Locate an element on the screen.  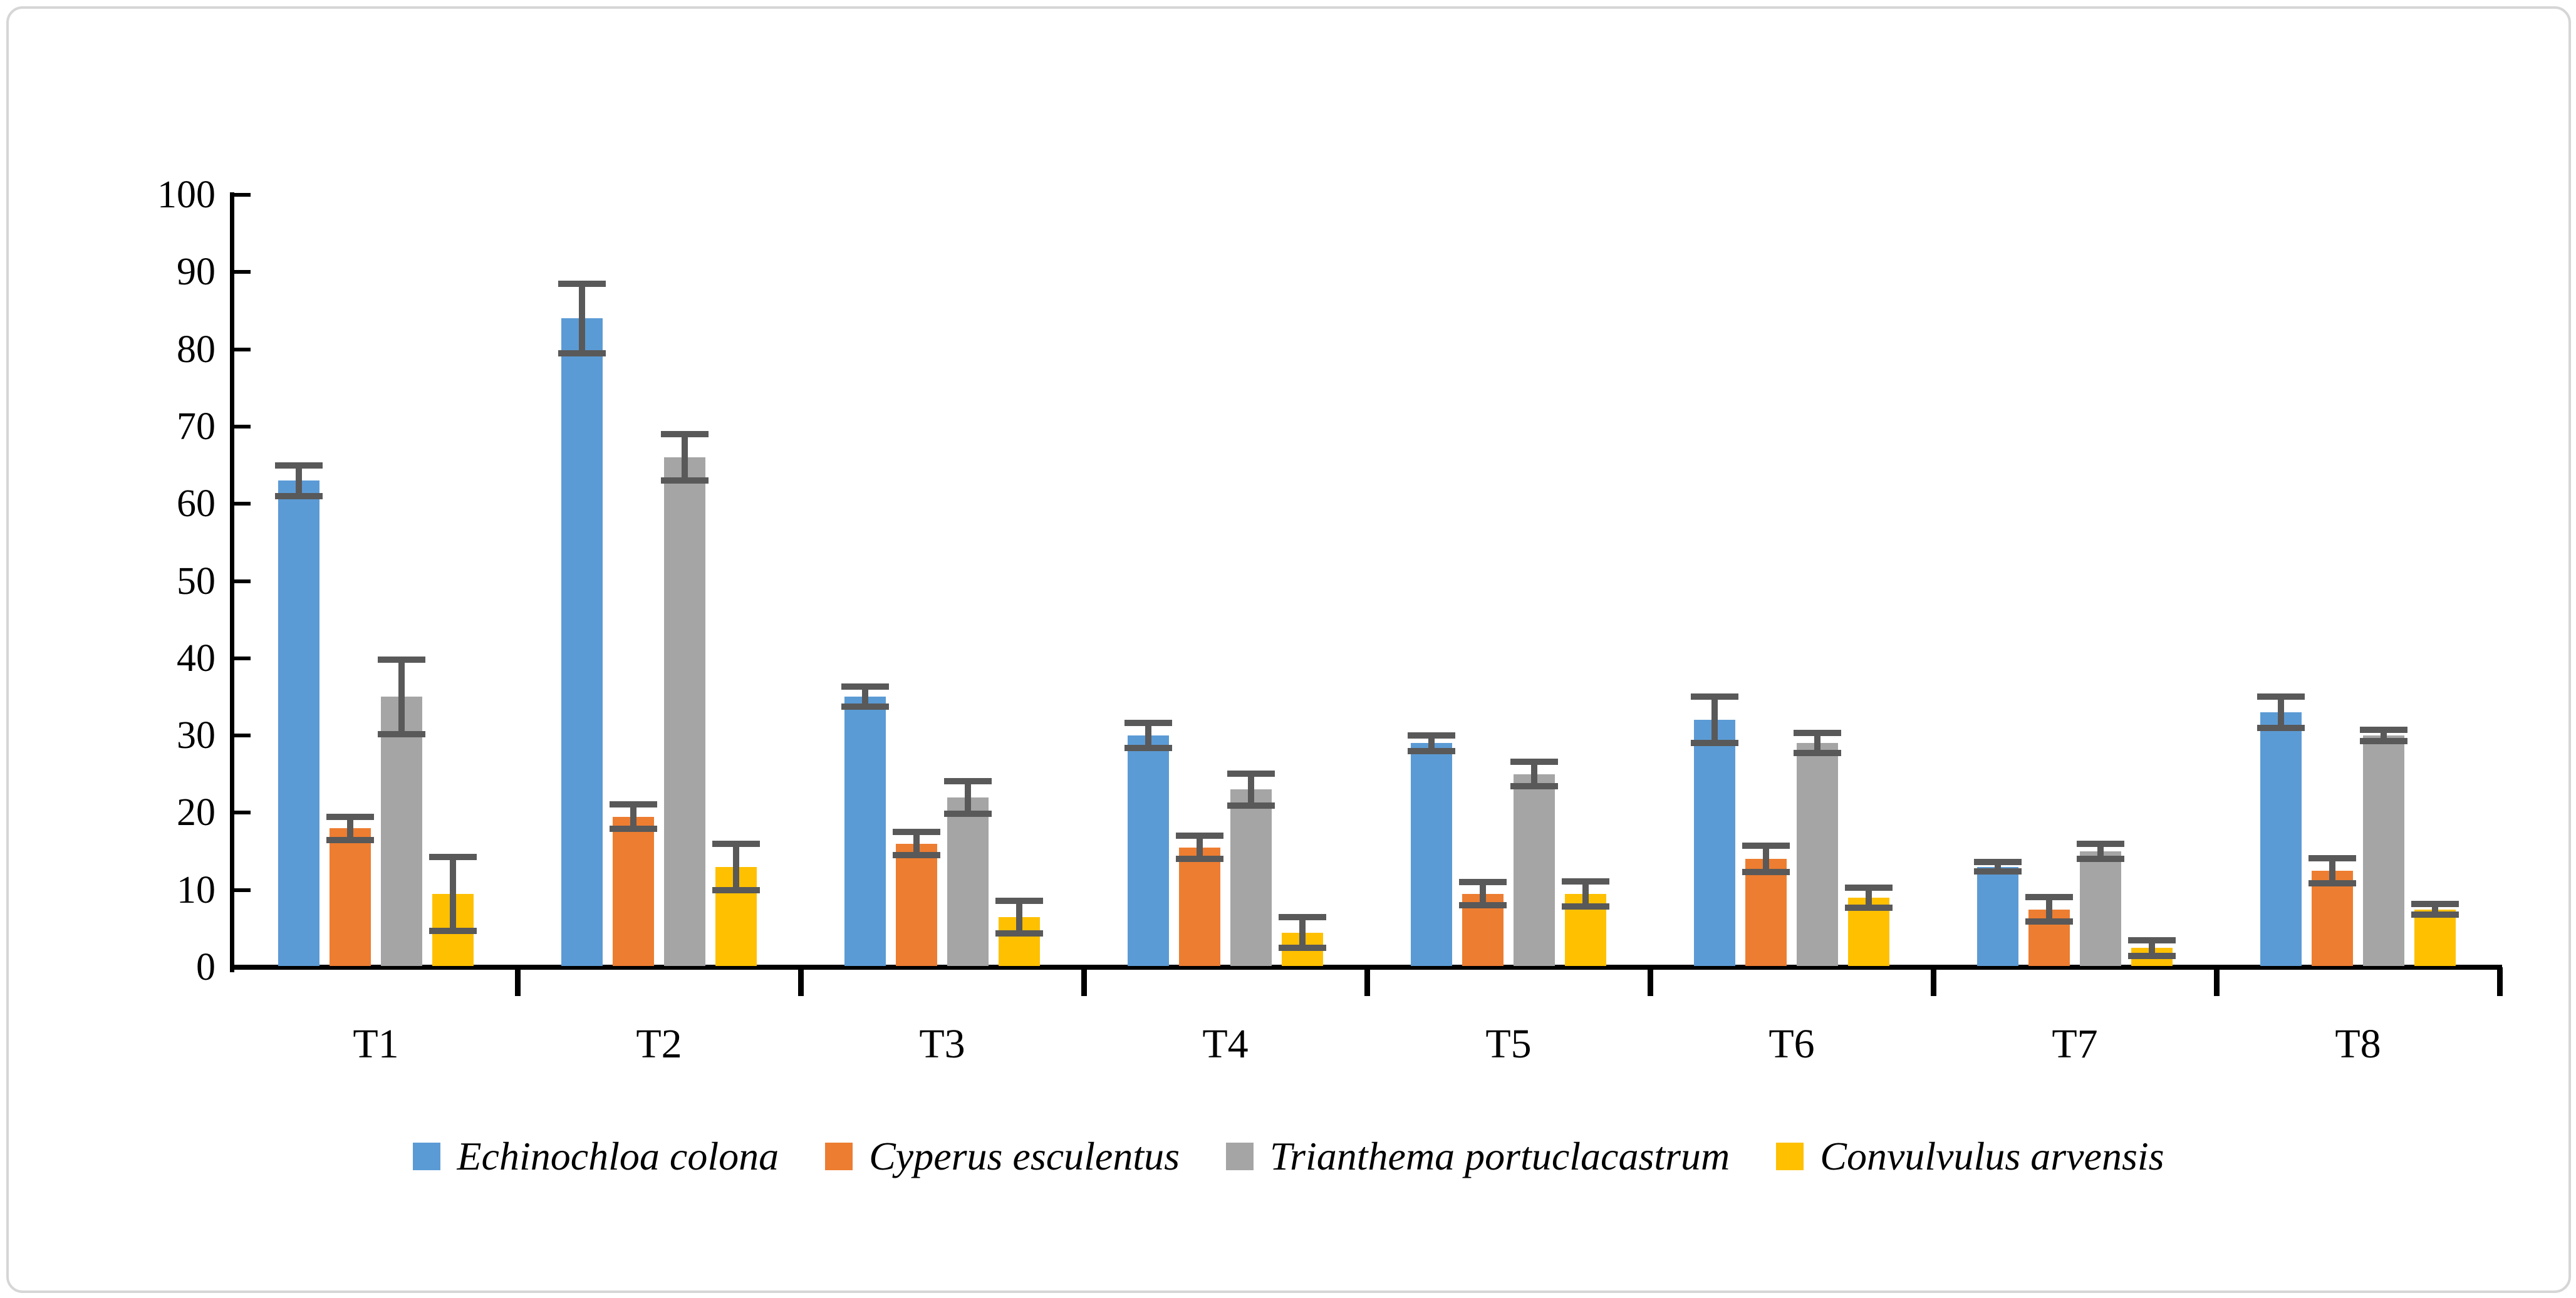
legend-swatch-convulvulus is located at coordinates (1790, 1156).